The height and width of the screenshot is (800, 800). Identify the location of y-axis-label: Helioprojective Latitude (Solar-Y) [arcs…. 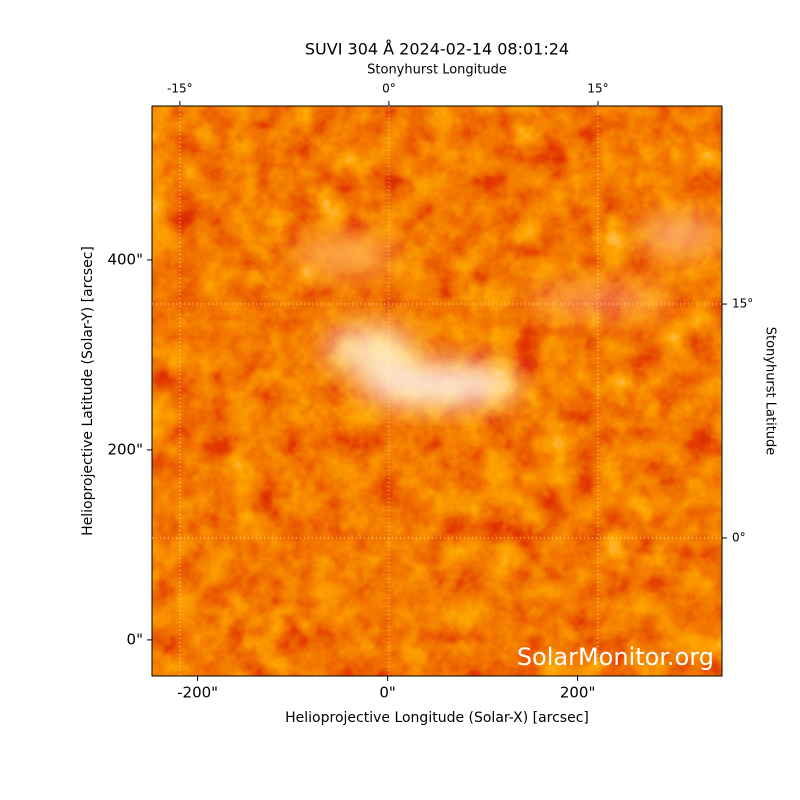
(88, 391).